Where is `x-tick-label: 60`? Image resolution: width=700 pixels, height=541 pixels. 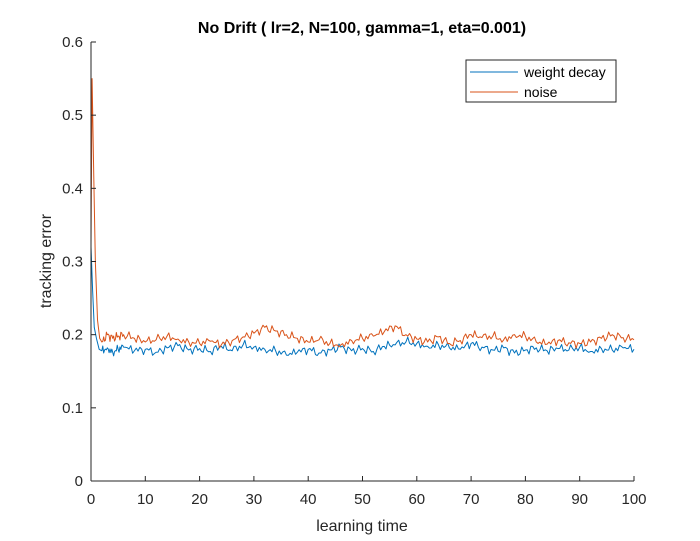
x-tick-label: 60 is located at coordinates (416, 499).